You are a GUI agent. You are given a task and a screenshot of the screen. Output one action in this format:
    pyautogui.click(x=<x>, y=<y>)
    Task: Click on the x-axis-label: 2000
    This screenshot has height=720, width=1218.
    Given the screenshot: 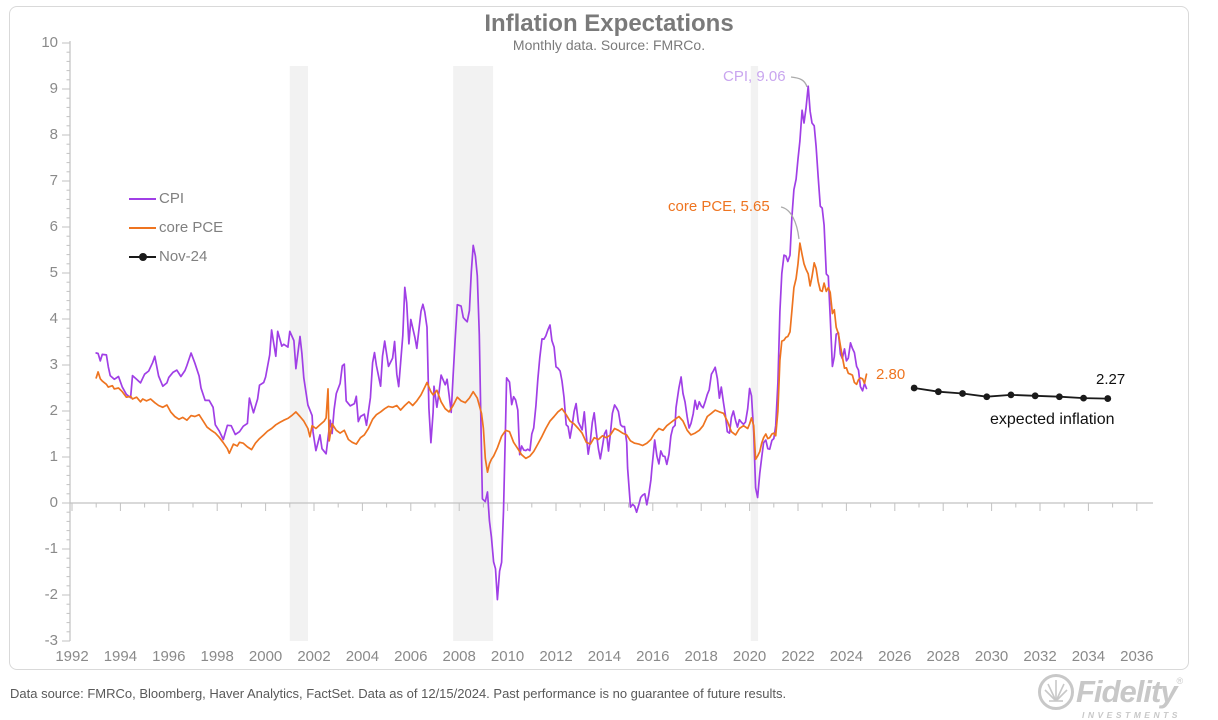 What is the action you would take?
    pyautogui.click(x=265, y=656)
    